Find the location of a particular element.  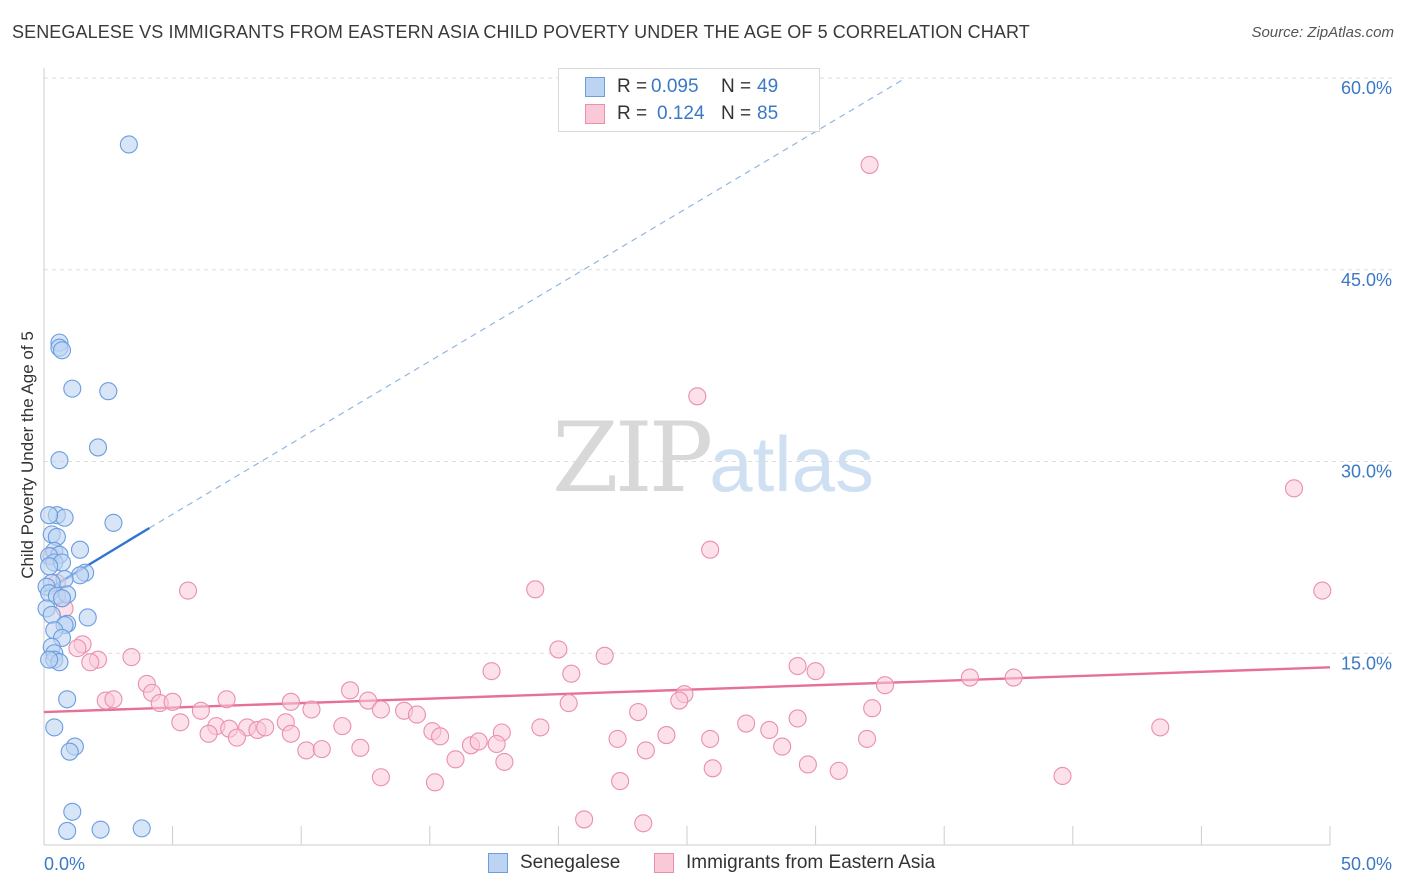

bottom-legend-swatch-senegalese is located at coordinates (498, 863).